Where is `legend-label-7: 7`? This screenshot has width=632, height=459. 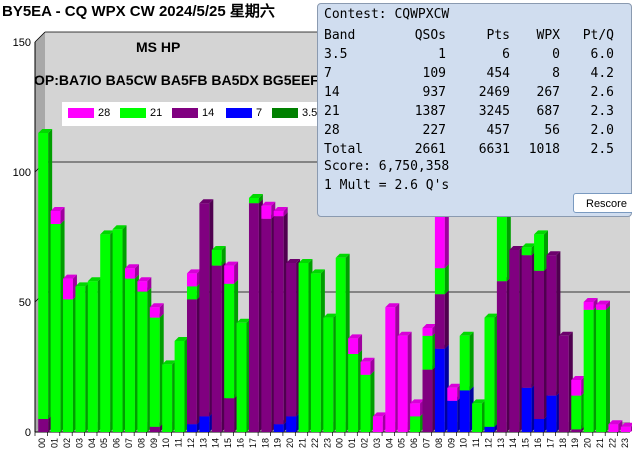
legend-label-7: 7 is located at coordinates (259, 113).